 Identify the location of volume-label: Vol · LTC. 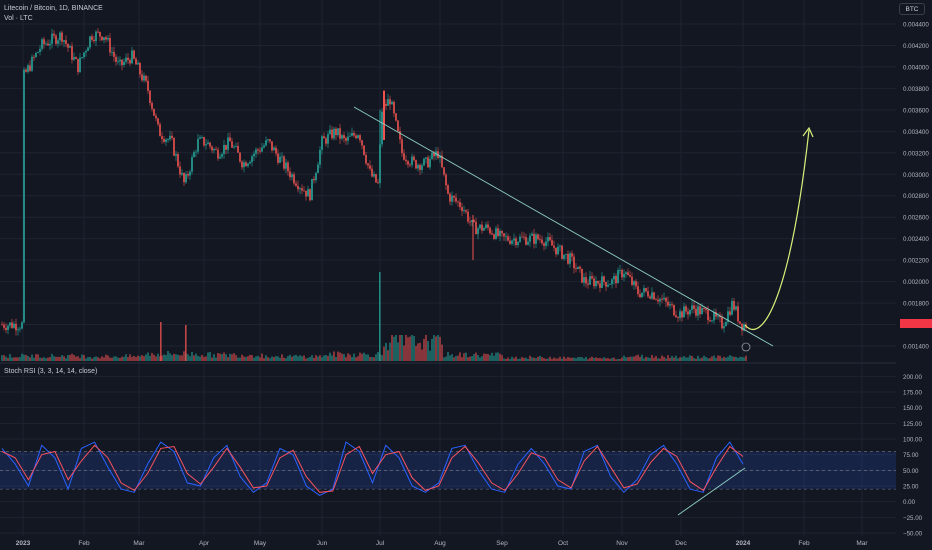
(18, 18).